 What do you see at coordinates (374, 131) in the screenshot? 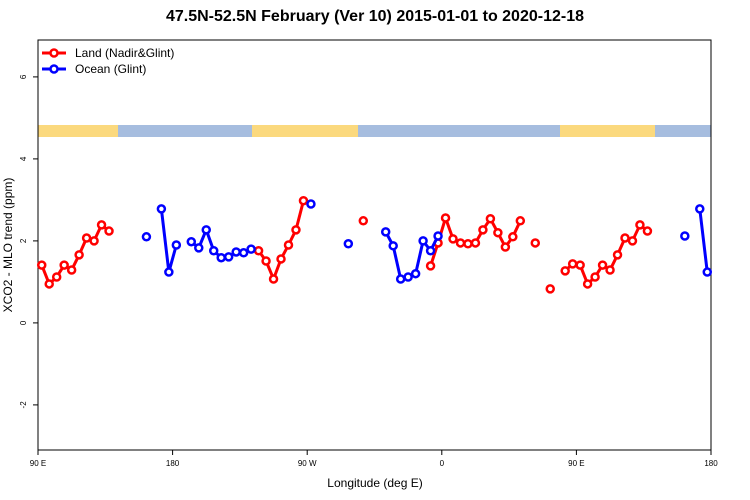
I see `surface-strip` at bounding box center [374, 131].